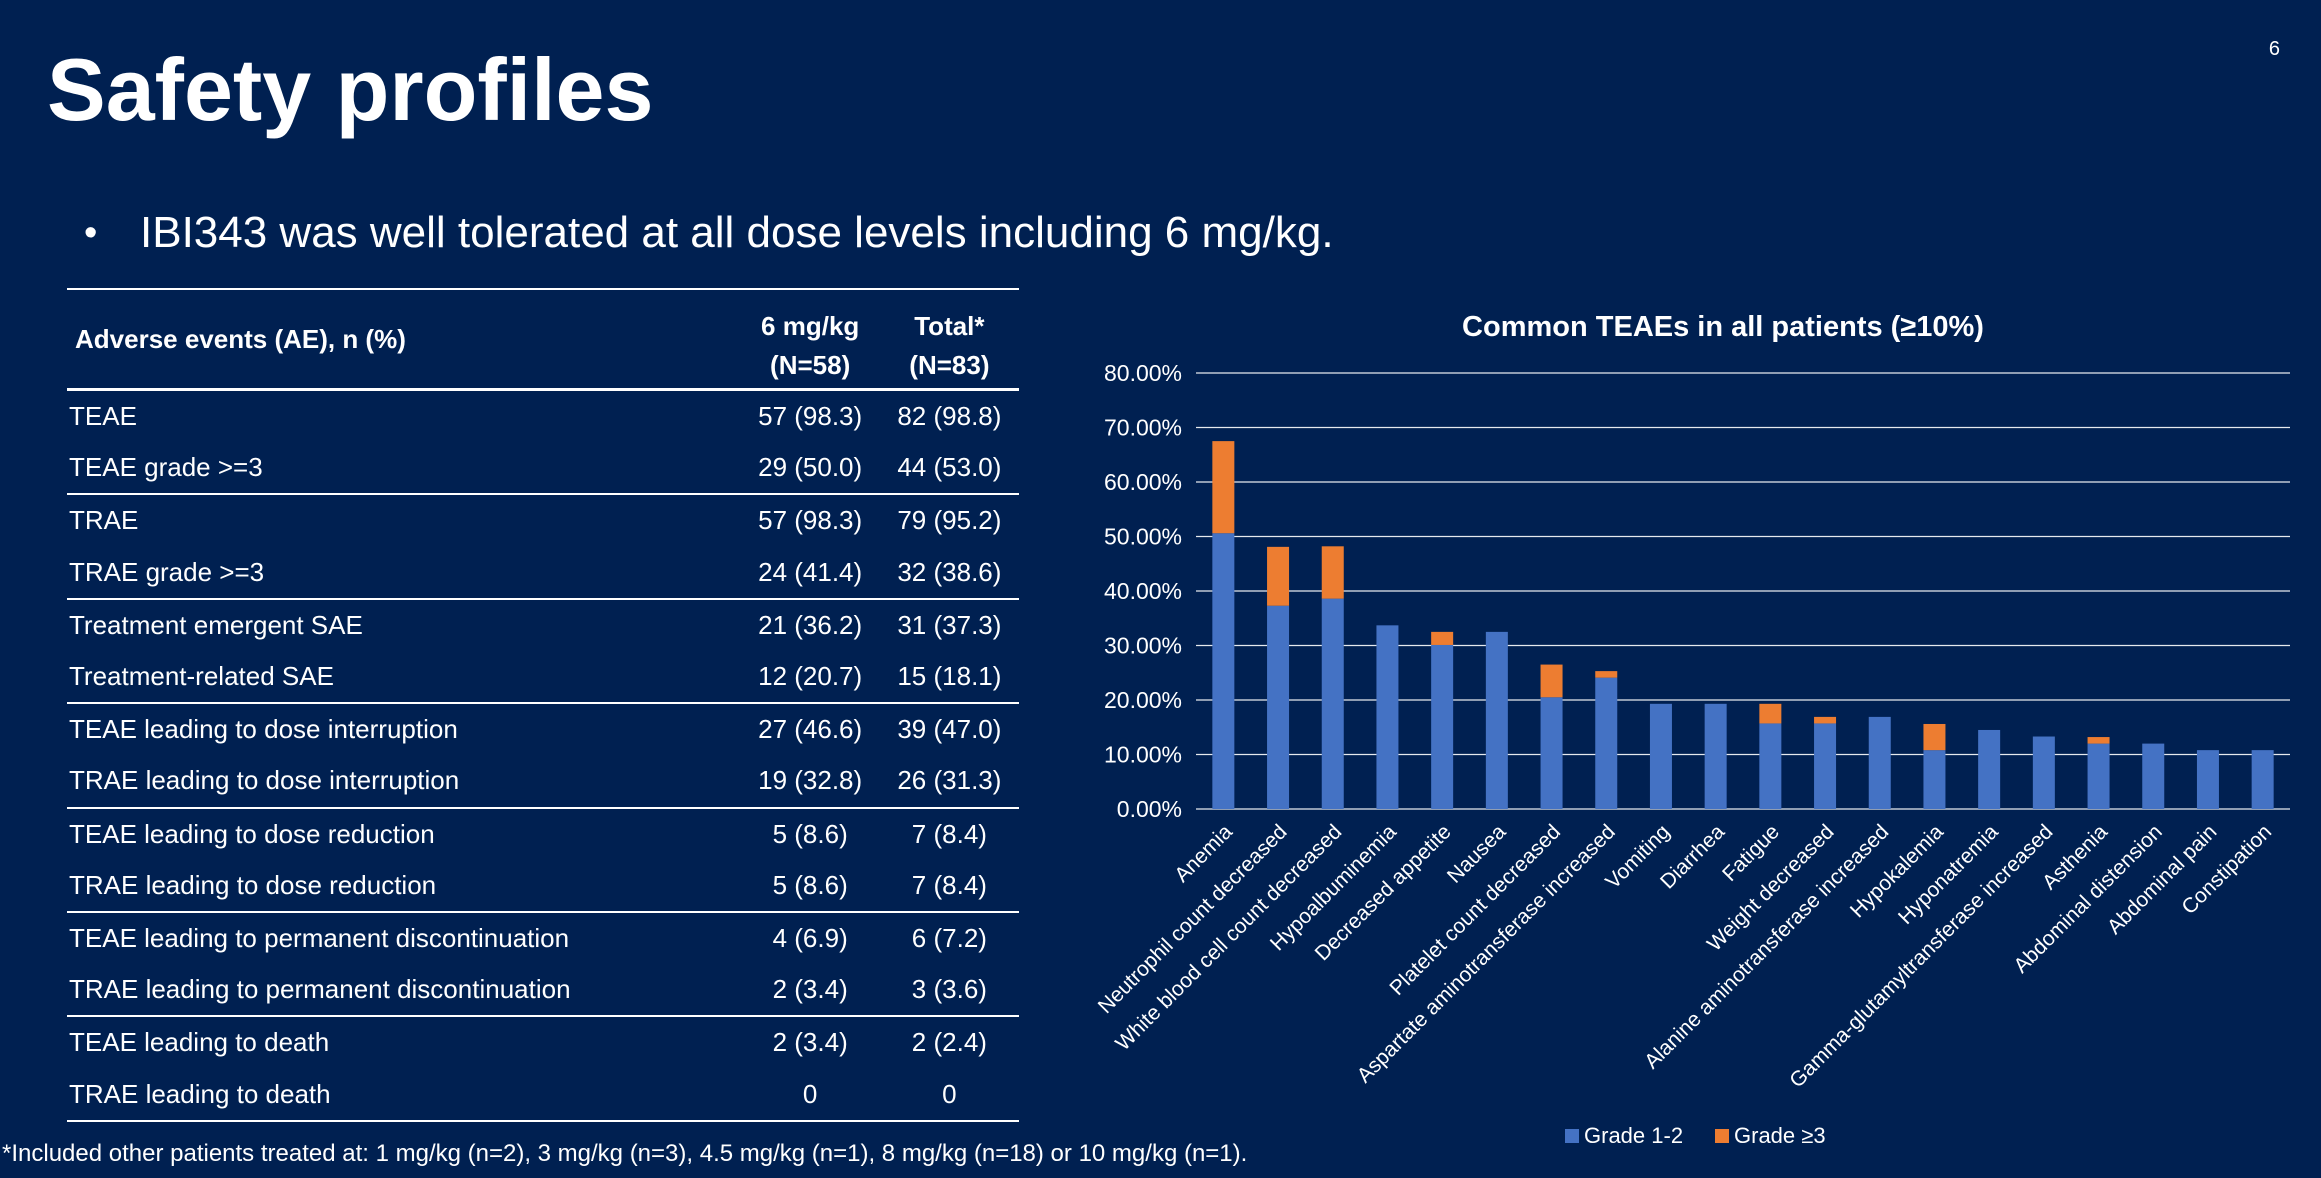 This screenshot has height=1178, width=2321. Describe the element at coordinates (949, 991) in the screenshot. I see `row-total: 3 (3.6)` at that location.